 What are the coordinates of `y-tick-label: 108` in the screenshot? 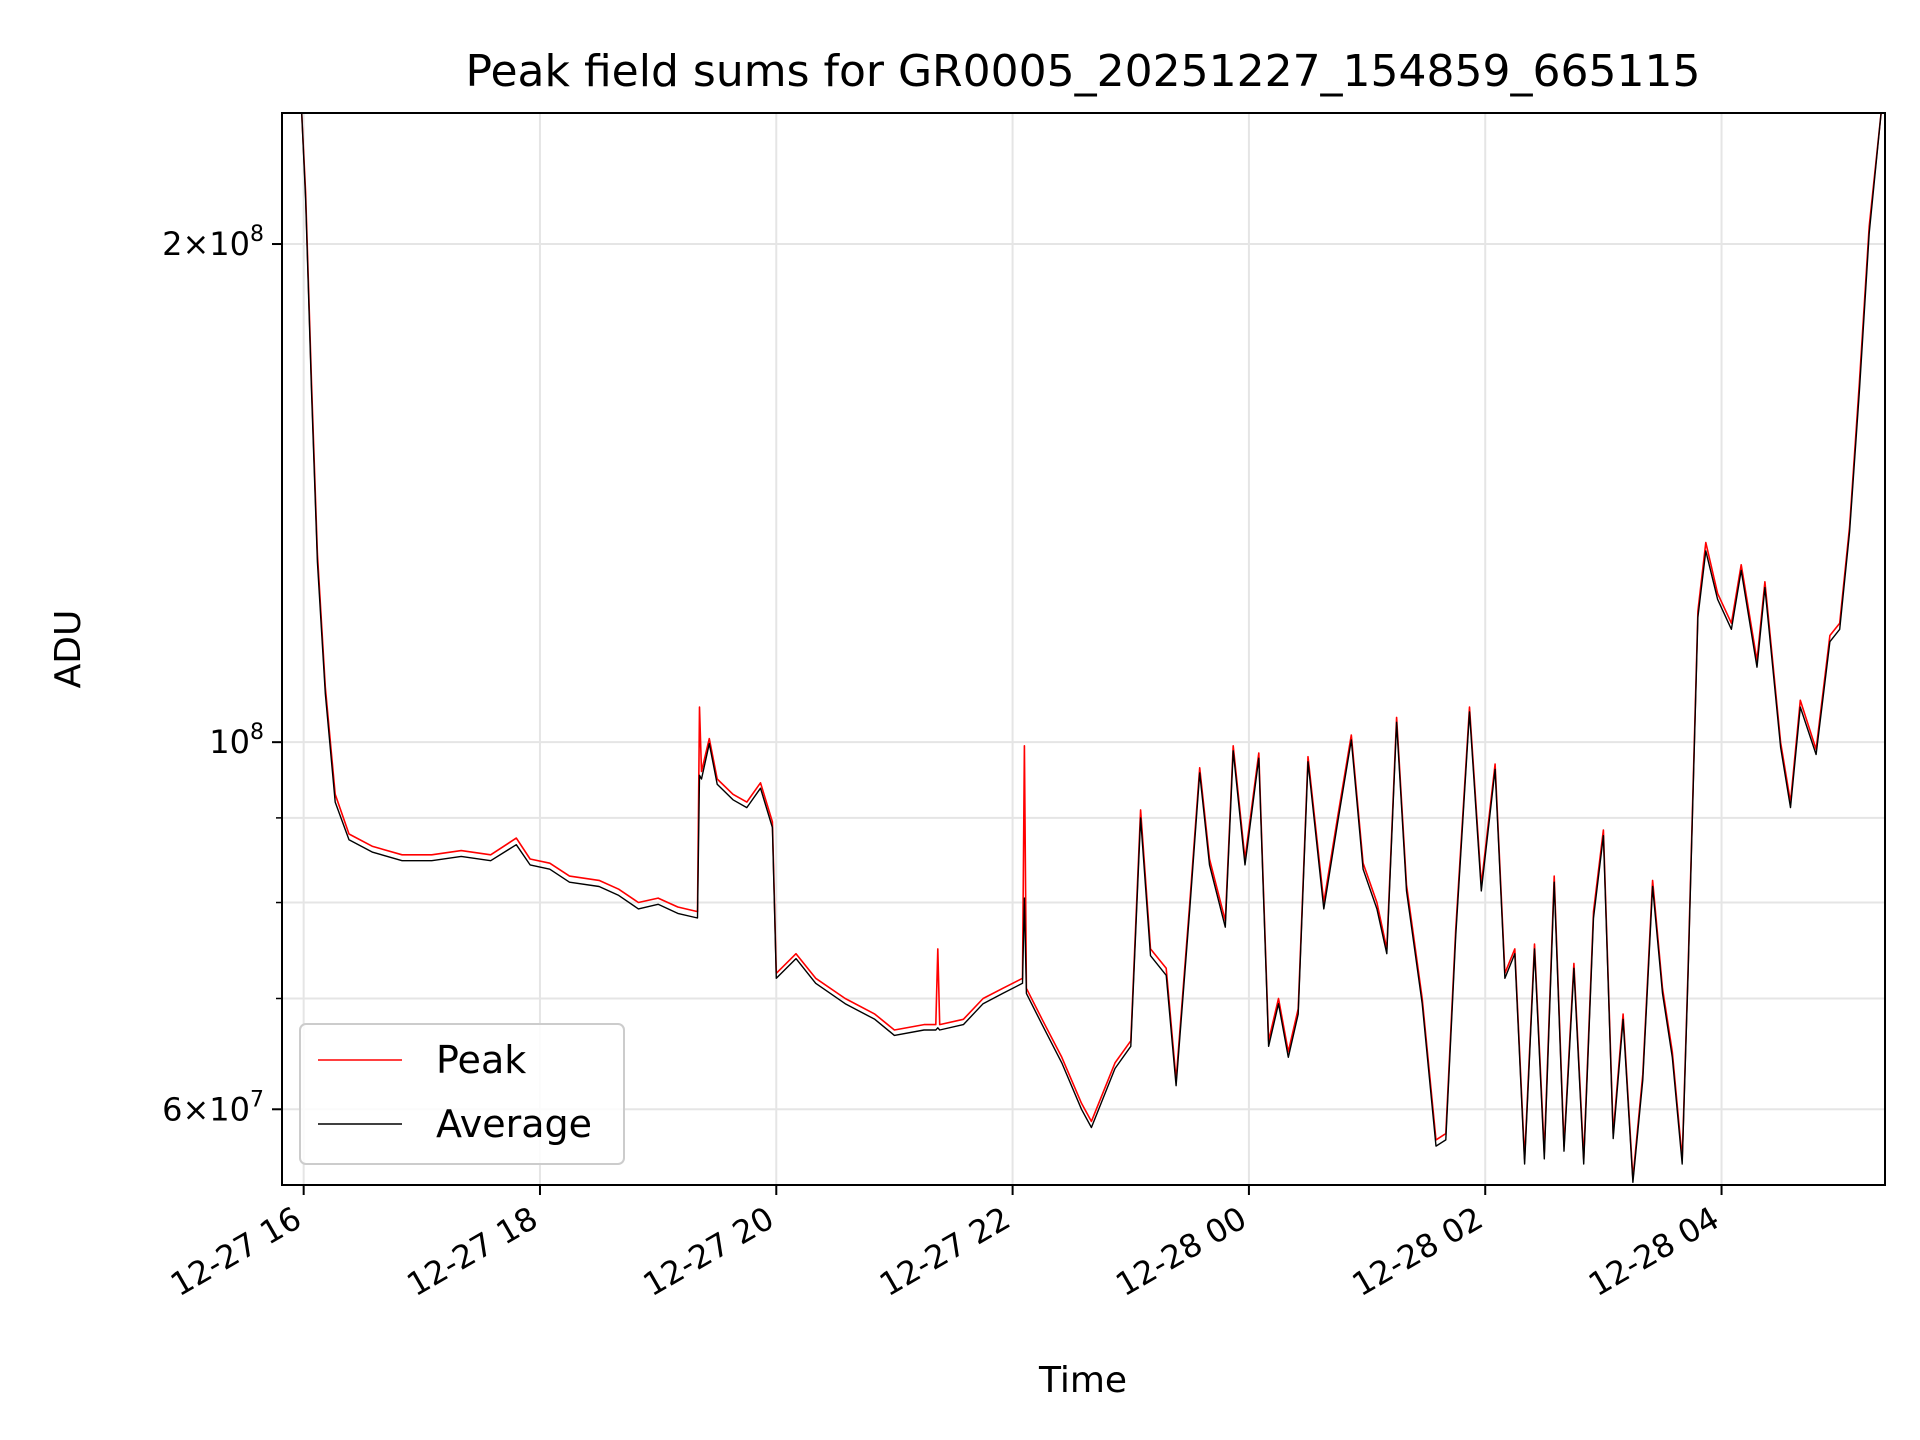 It's located at (236, 740).